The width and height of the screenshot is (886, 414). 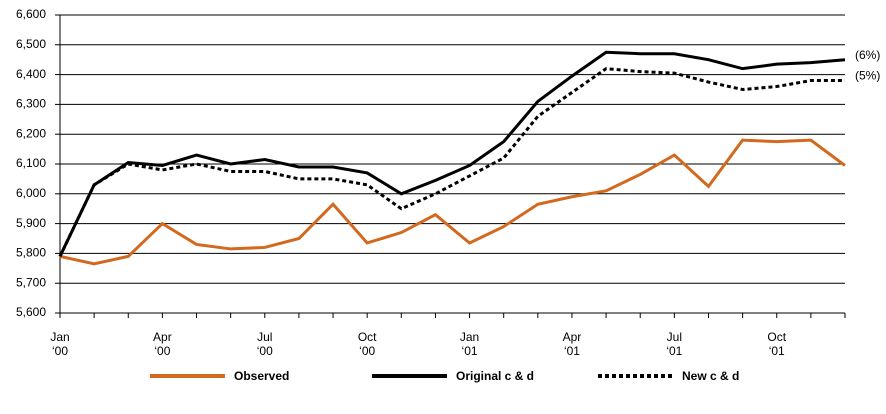 What do you see at coordinates (31, 253) in the screenshot?
I see `y-tick-label: 5,800` at bounding box center [31, 253].